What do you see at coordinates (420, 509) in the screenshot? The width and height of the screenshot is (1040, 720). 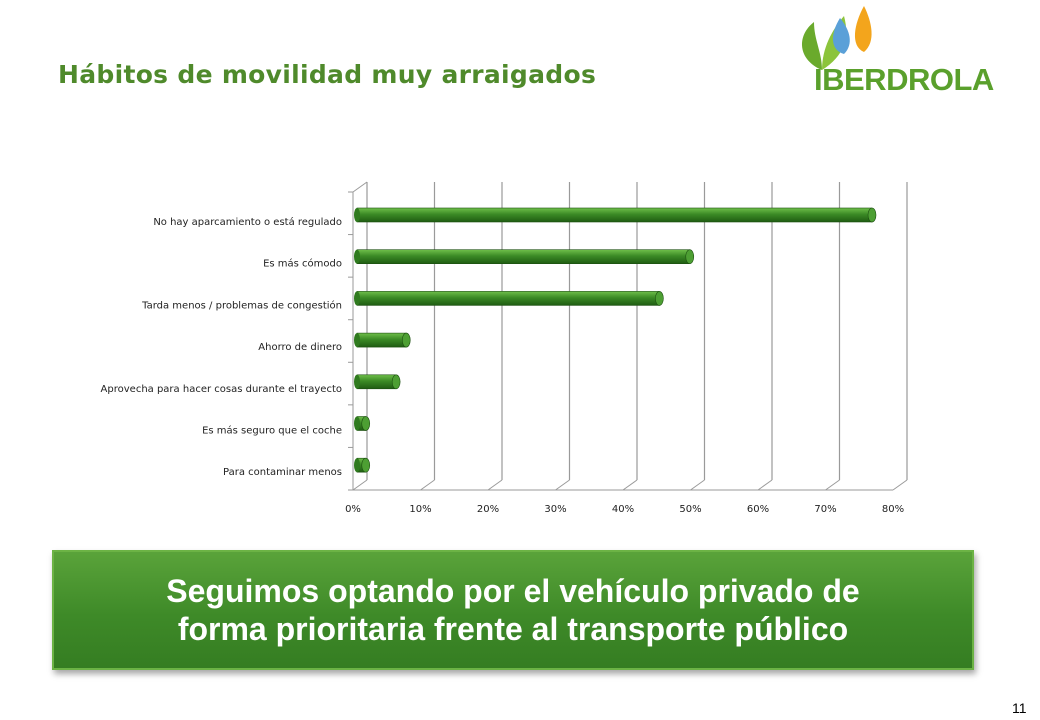 I see `x-tick-label: 10%` at bounding box center [420, 509].